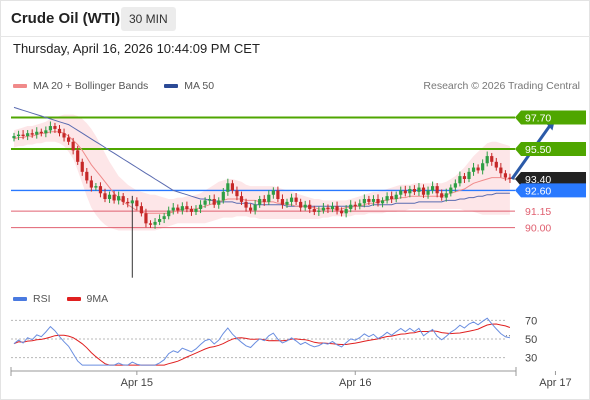  Describe the element at coordinates (137, 383) in the screenshot. I see `x-tick-label: Apr 15` at that location.